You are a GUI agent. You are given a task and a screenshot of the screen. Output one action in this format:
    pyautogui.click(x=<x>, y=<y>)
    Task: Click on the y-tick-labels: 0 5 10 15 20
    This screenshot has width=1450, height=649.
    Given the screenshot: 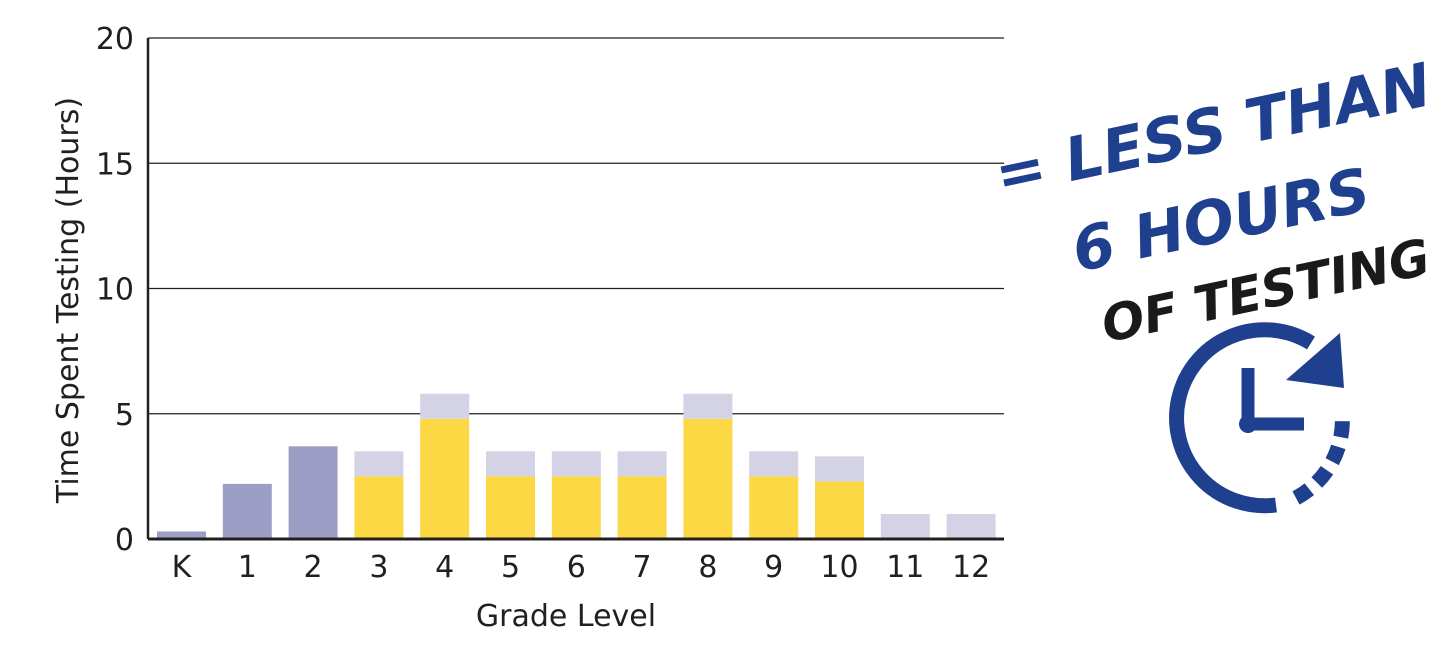 What is the action you would take?
    pyautogui.click(x=115, y=290)
    